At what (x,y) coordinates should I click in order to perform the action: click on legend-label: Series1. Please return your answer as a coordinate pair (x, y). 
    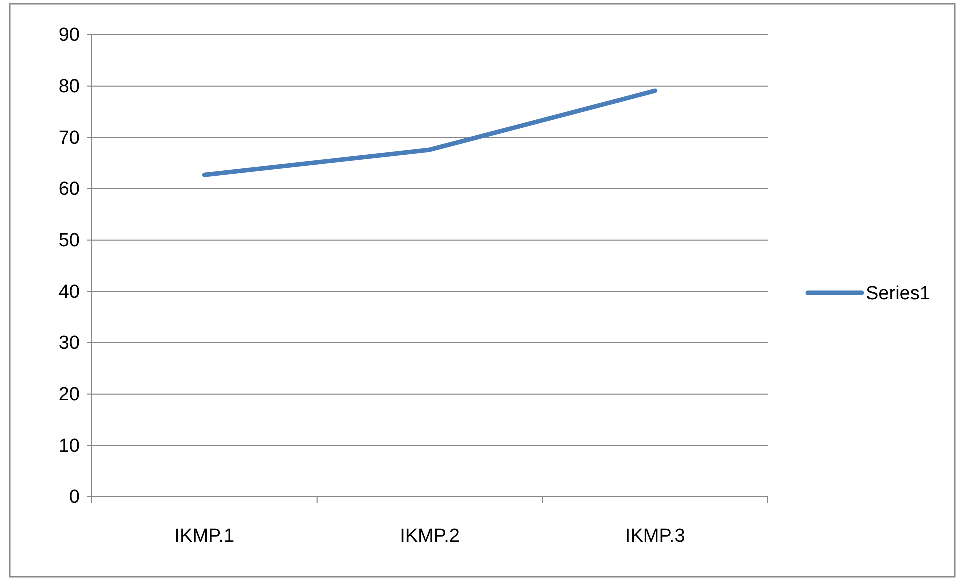
    Looking at the image, I should click on (898, 294).